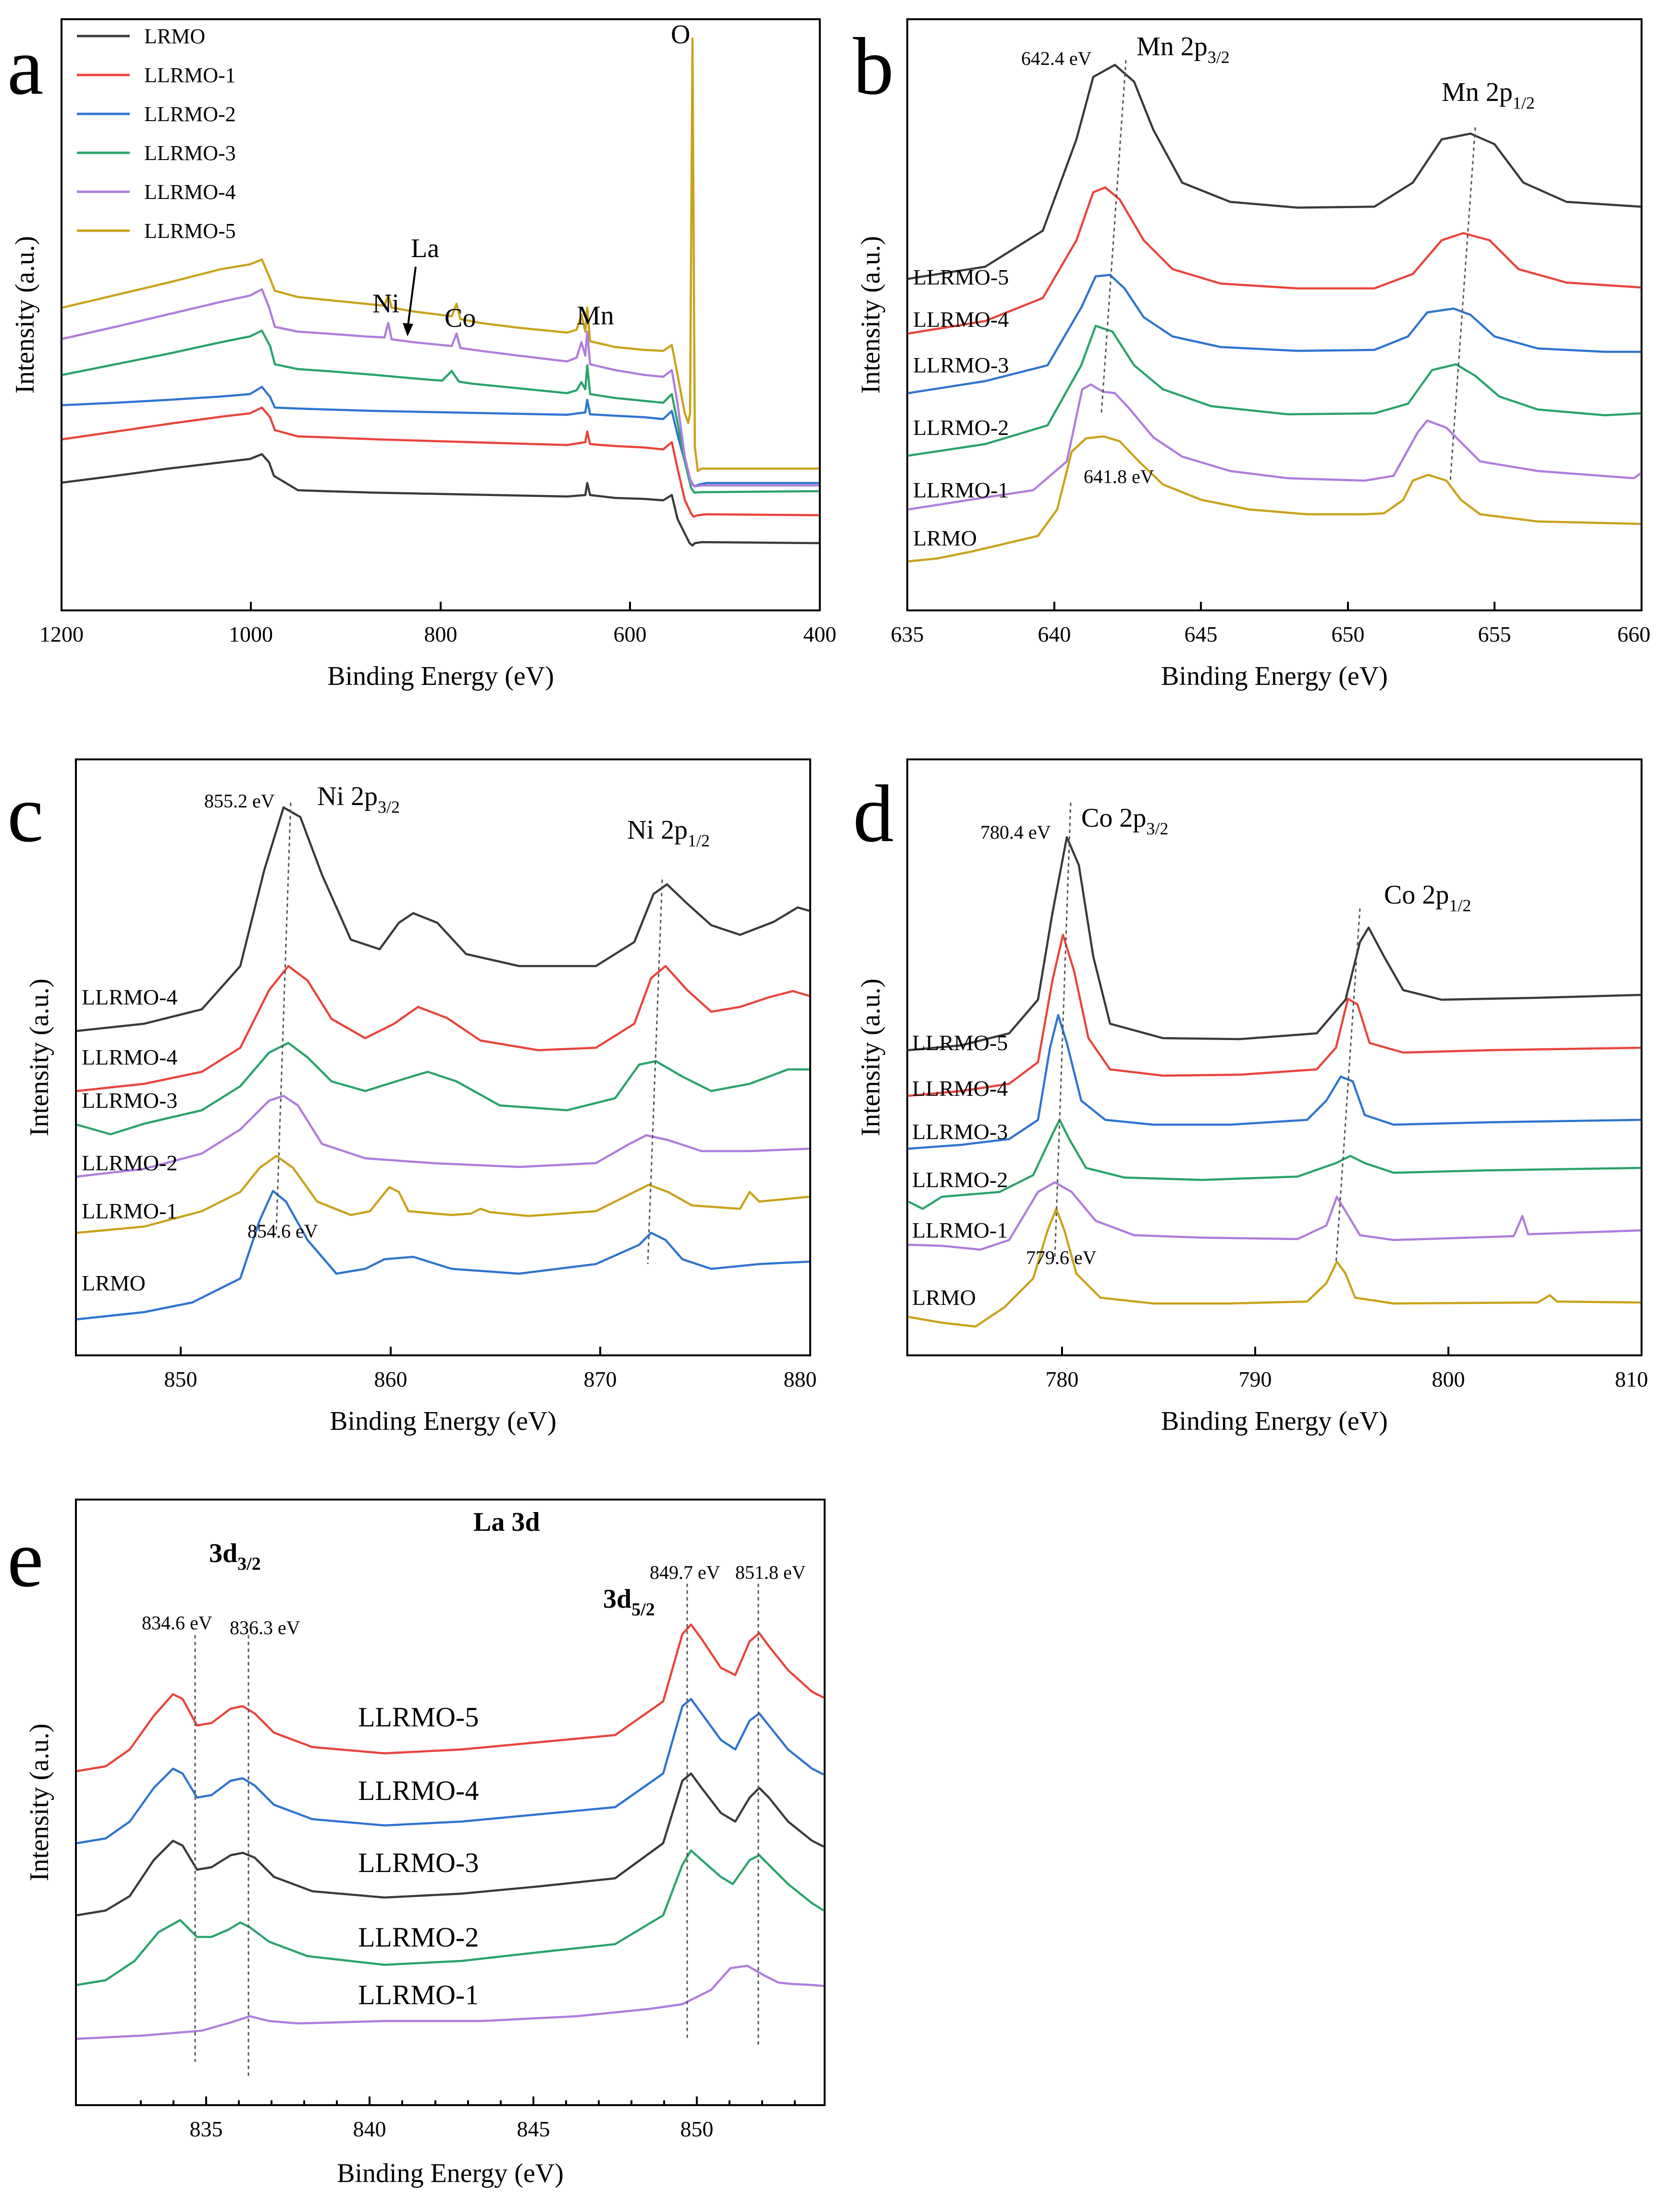 The height and width of the screenshot is (2208, 1680). I want to click on panel-d-tick-label: 800, so click(1449, 1379).